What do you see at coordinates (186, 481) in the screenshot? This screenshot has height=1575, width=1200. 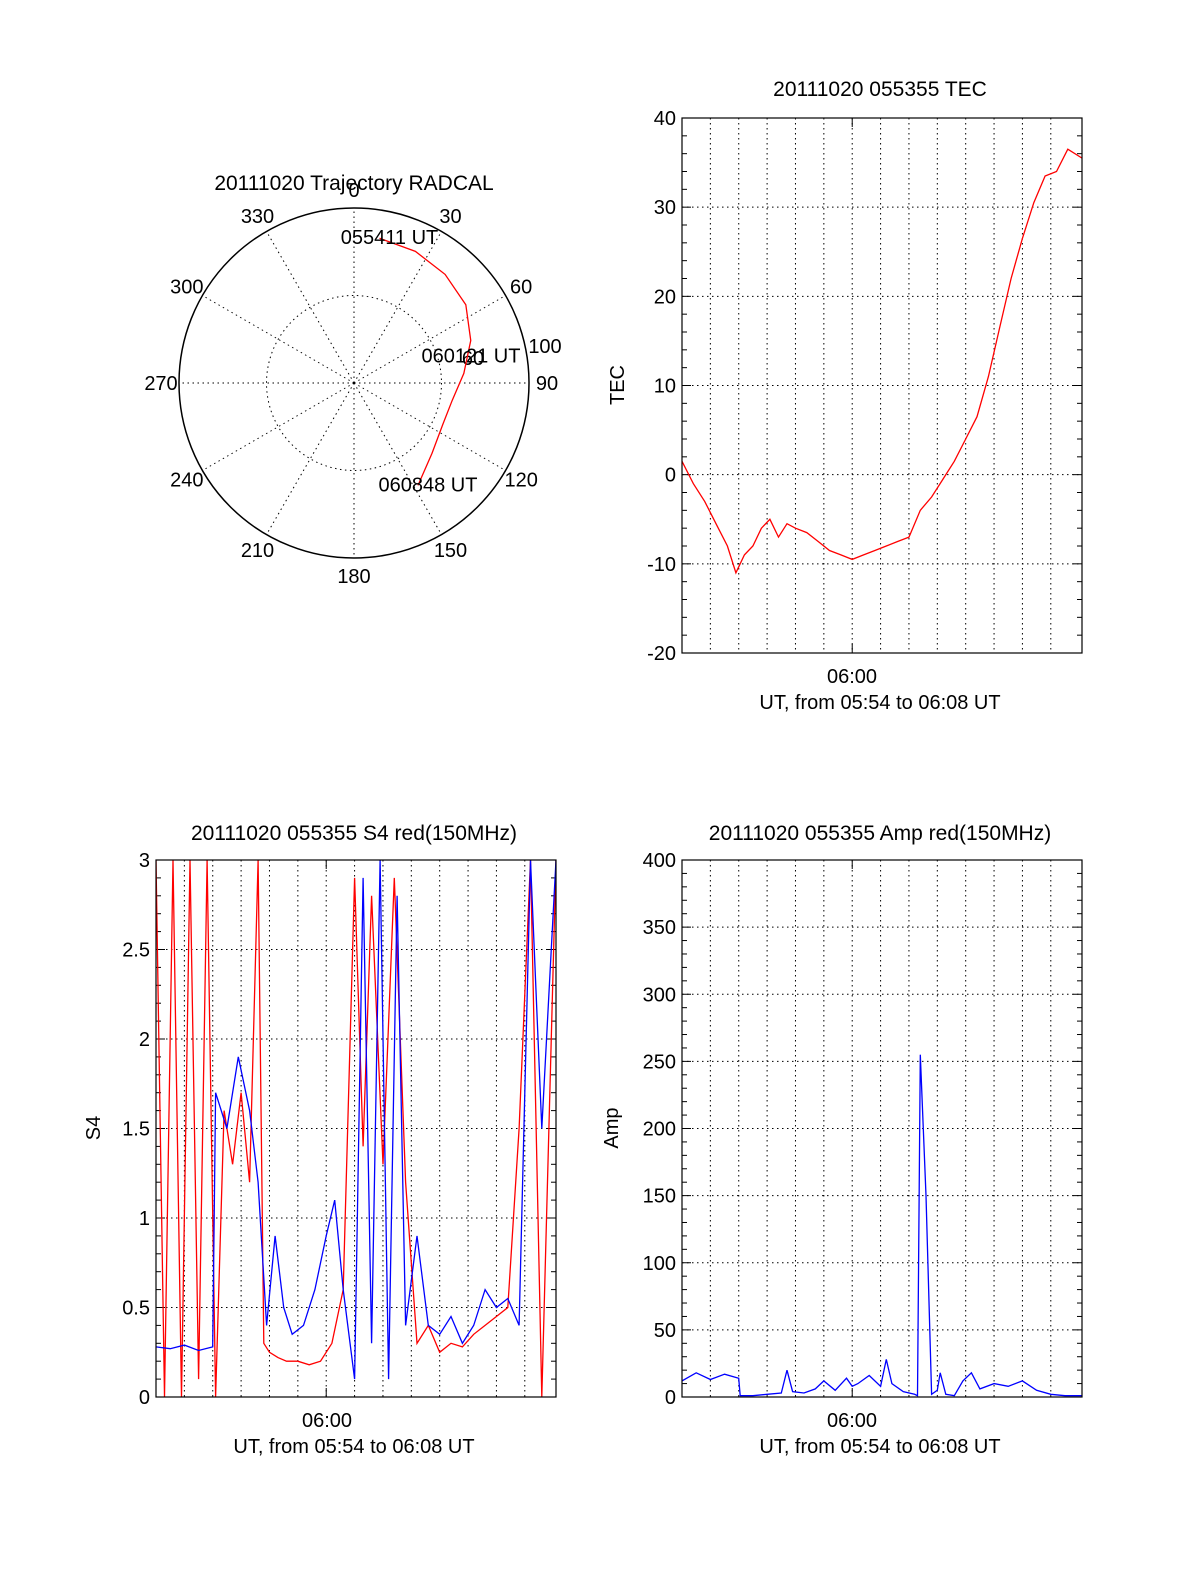 I see `polar-azimuth-label: 240` at bounding box center [186, 481].